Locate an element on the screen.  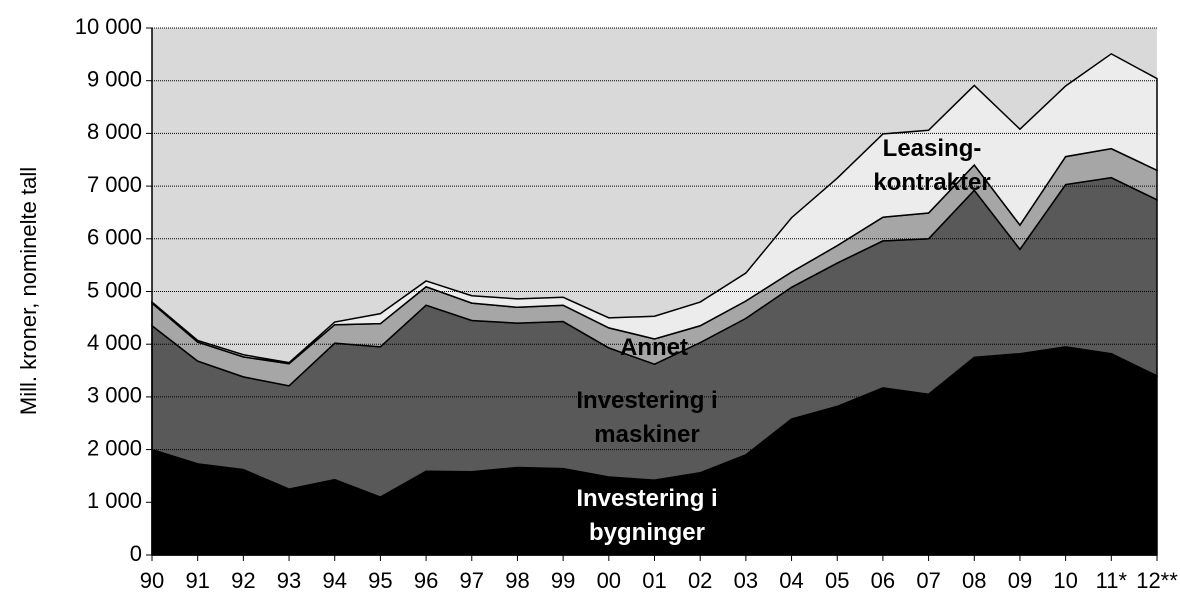
y-tick-label: 4 000 is located at coordinates (114, 342).